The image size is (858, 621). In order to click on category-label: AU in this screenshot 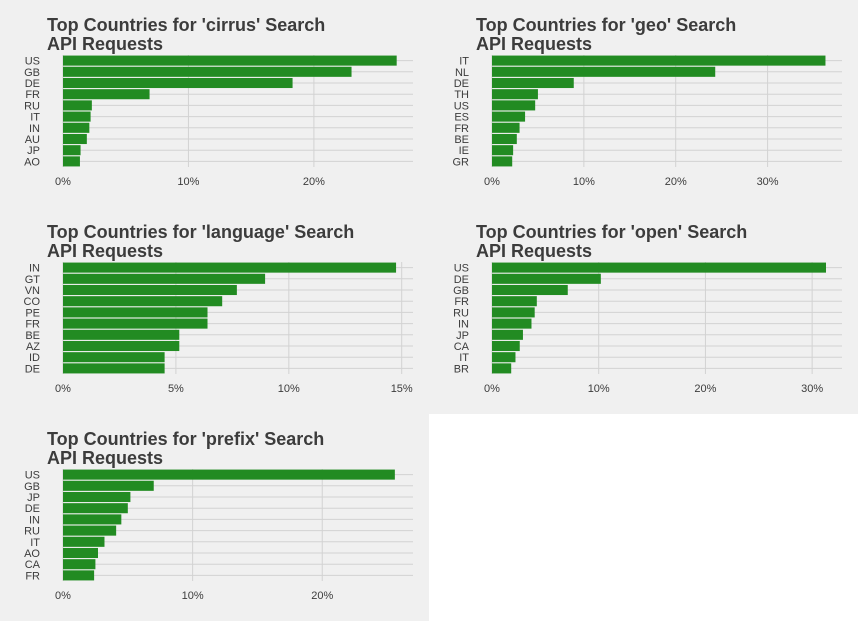, I will do `click(32, 140)`.